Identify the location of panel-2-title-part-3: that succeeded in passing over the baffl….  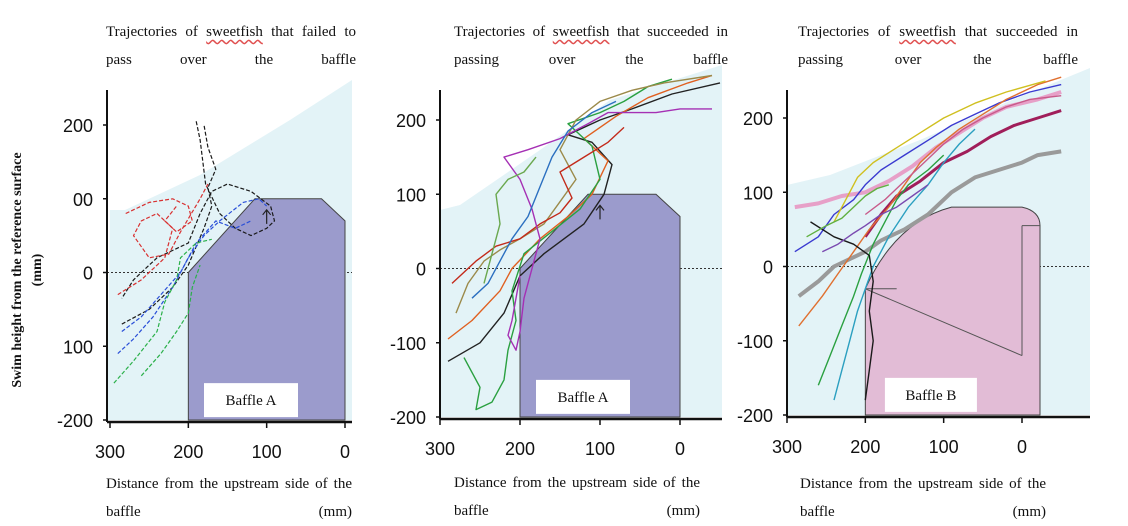
(591, 46).